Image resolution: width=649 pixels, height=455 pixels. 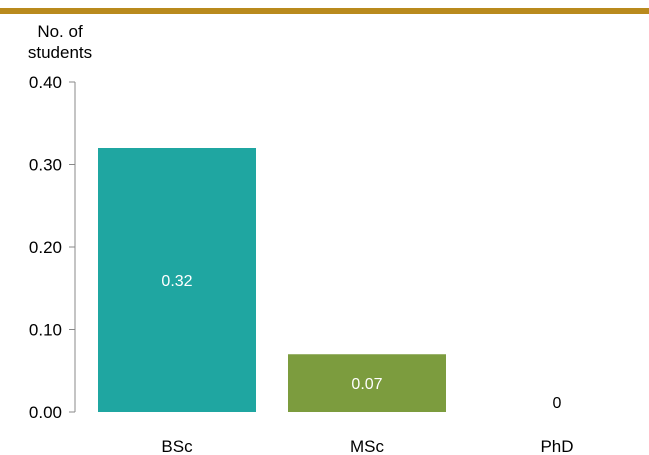 What do you see at coordinates (324, 7) in the screenshot?
I see `title-banner: g` at bounding box center [324, 7].